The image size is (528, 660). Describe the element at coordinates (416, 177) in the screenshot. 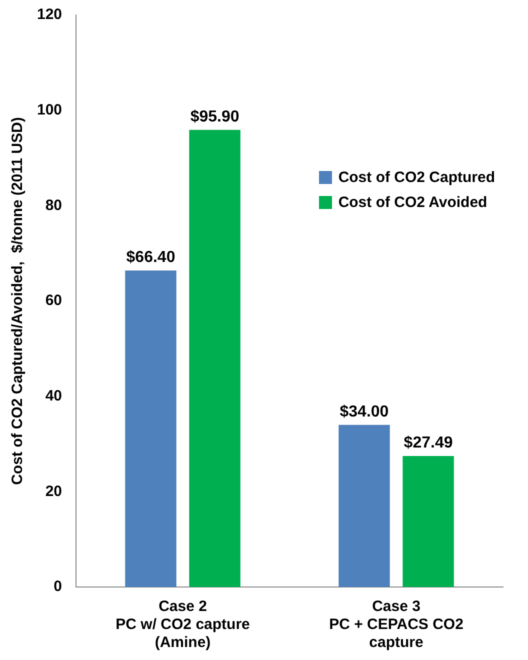

I see `legend-label: Cost of CO2 Captured` at that location.